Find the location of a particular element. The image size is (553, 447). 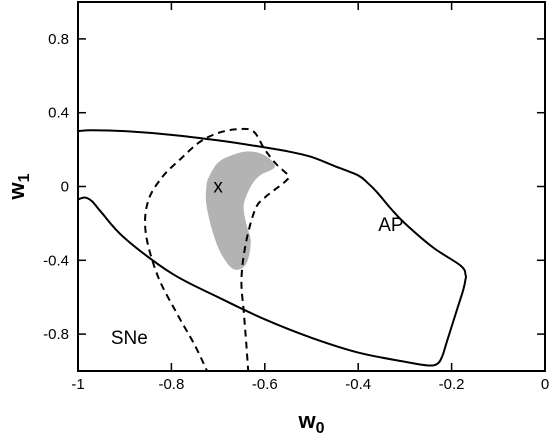

y-tick-label: 0.8 is located at coordinates (58, 39).